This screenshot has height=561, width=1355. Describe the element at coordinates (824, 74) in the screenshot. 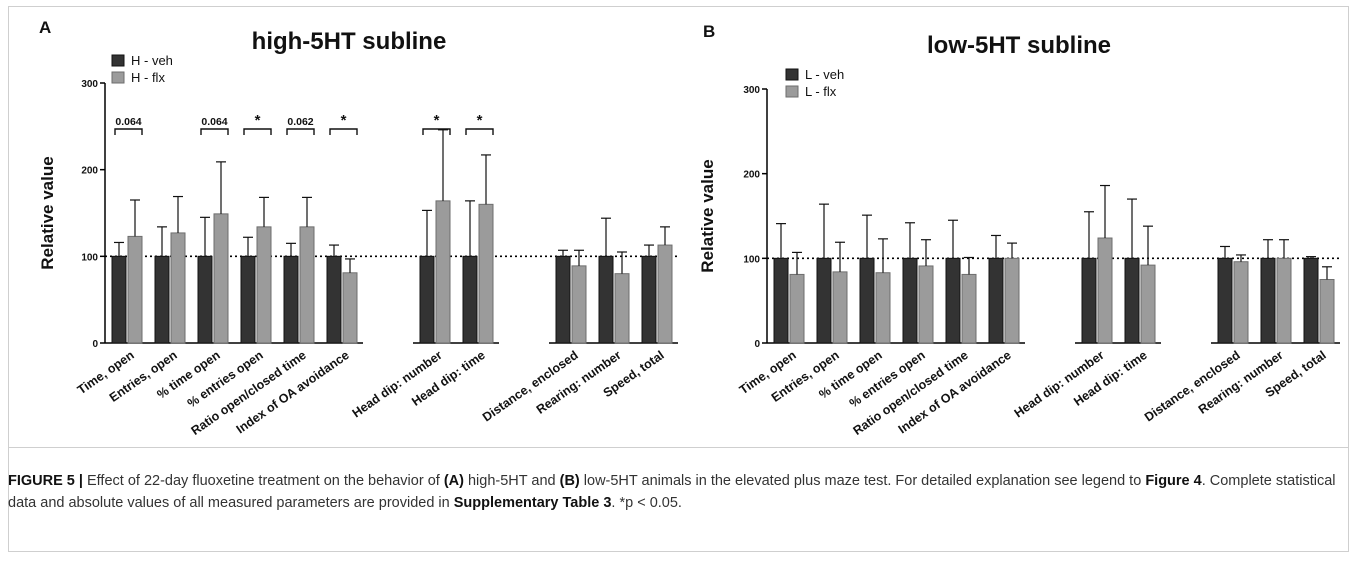

I see `legend-label: L - veh` at that location.